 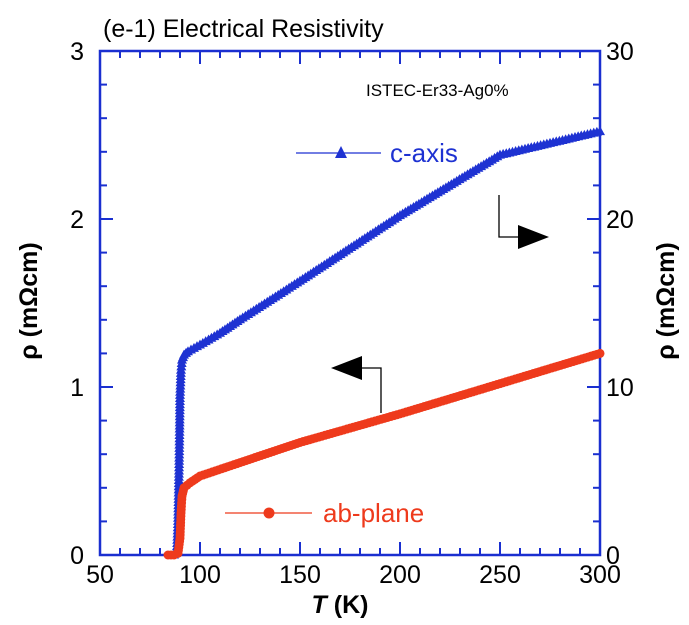 What do you see at coordinates (243, 29) in the screenshot?
I see `chart-title: (e-1) Electrical Resistivity` at bounding box center [243, 29].